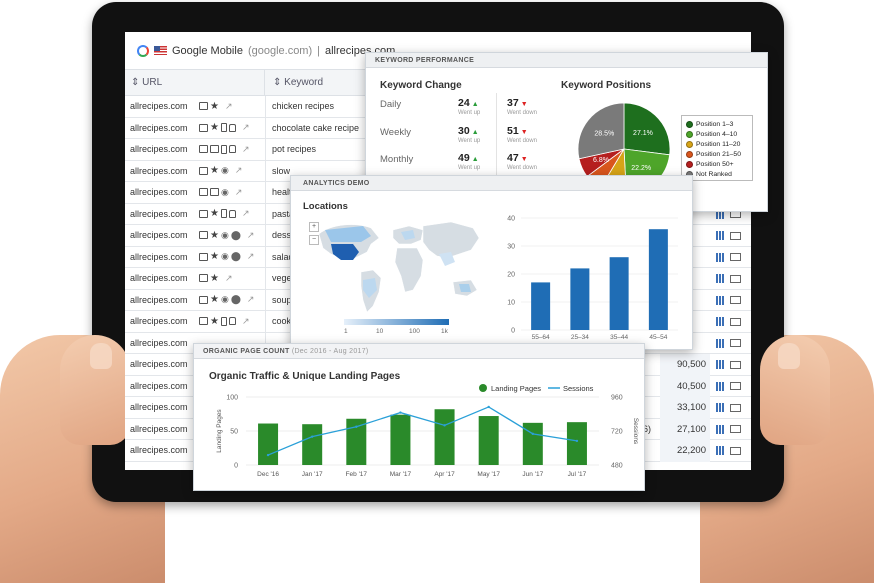 The image size is (874, 583). Describe the element at coordinates (278, 321) in the screenshot. I see `keyword-cell: cook` at that location.